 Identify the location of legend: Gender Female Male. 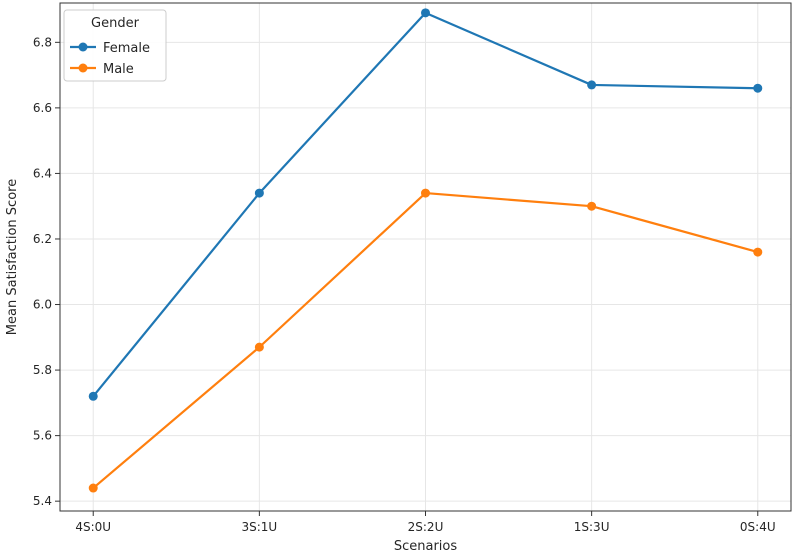
(115, 45).